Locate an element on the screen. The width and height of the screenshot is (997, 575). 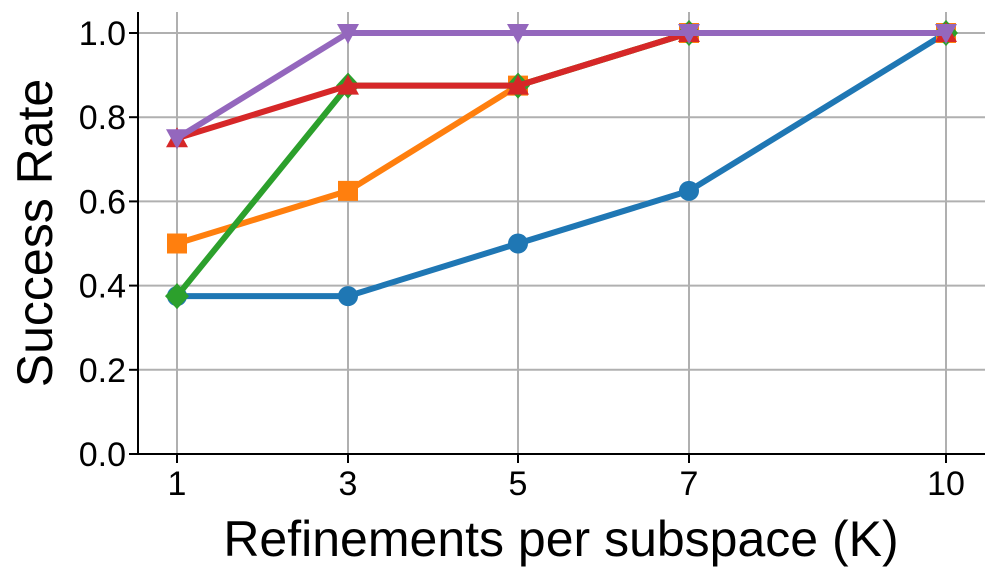
y-tick-label: 0.6 is located at coordinates (102, 202).